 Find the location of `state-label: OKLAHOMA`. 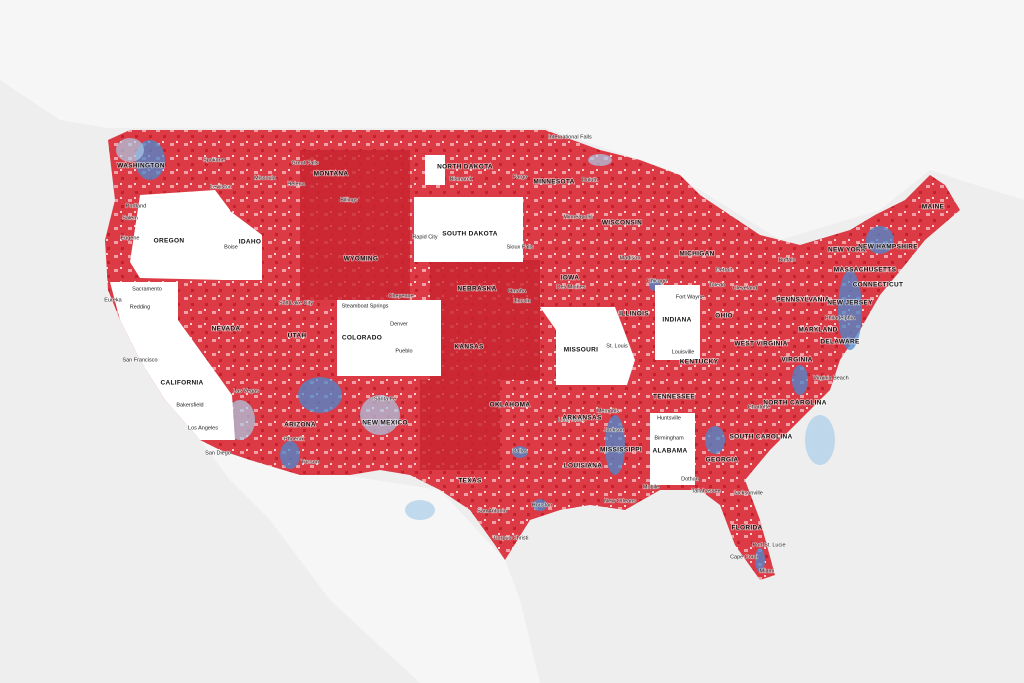

state-label: OKLAHOMA is located at coordinates (510, 405).